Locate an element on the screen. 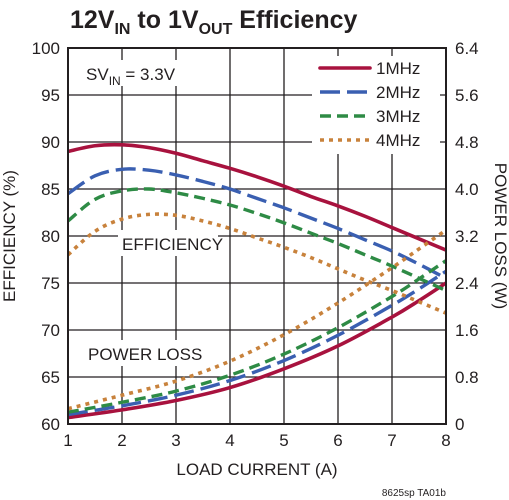 This screenshot has width=509, height=500. y-right-tick-label: 0 is located at coordinates (459, 424).